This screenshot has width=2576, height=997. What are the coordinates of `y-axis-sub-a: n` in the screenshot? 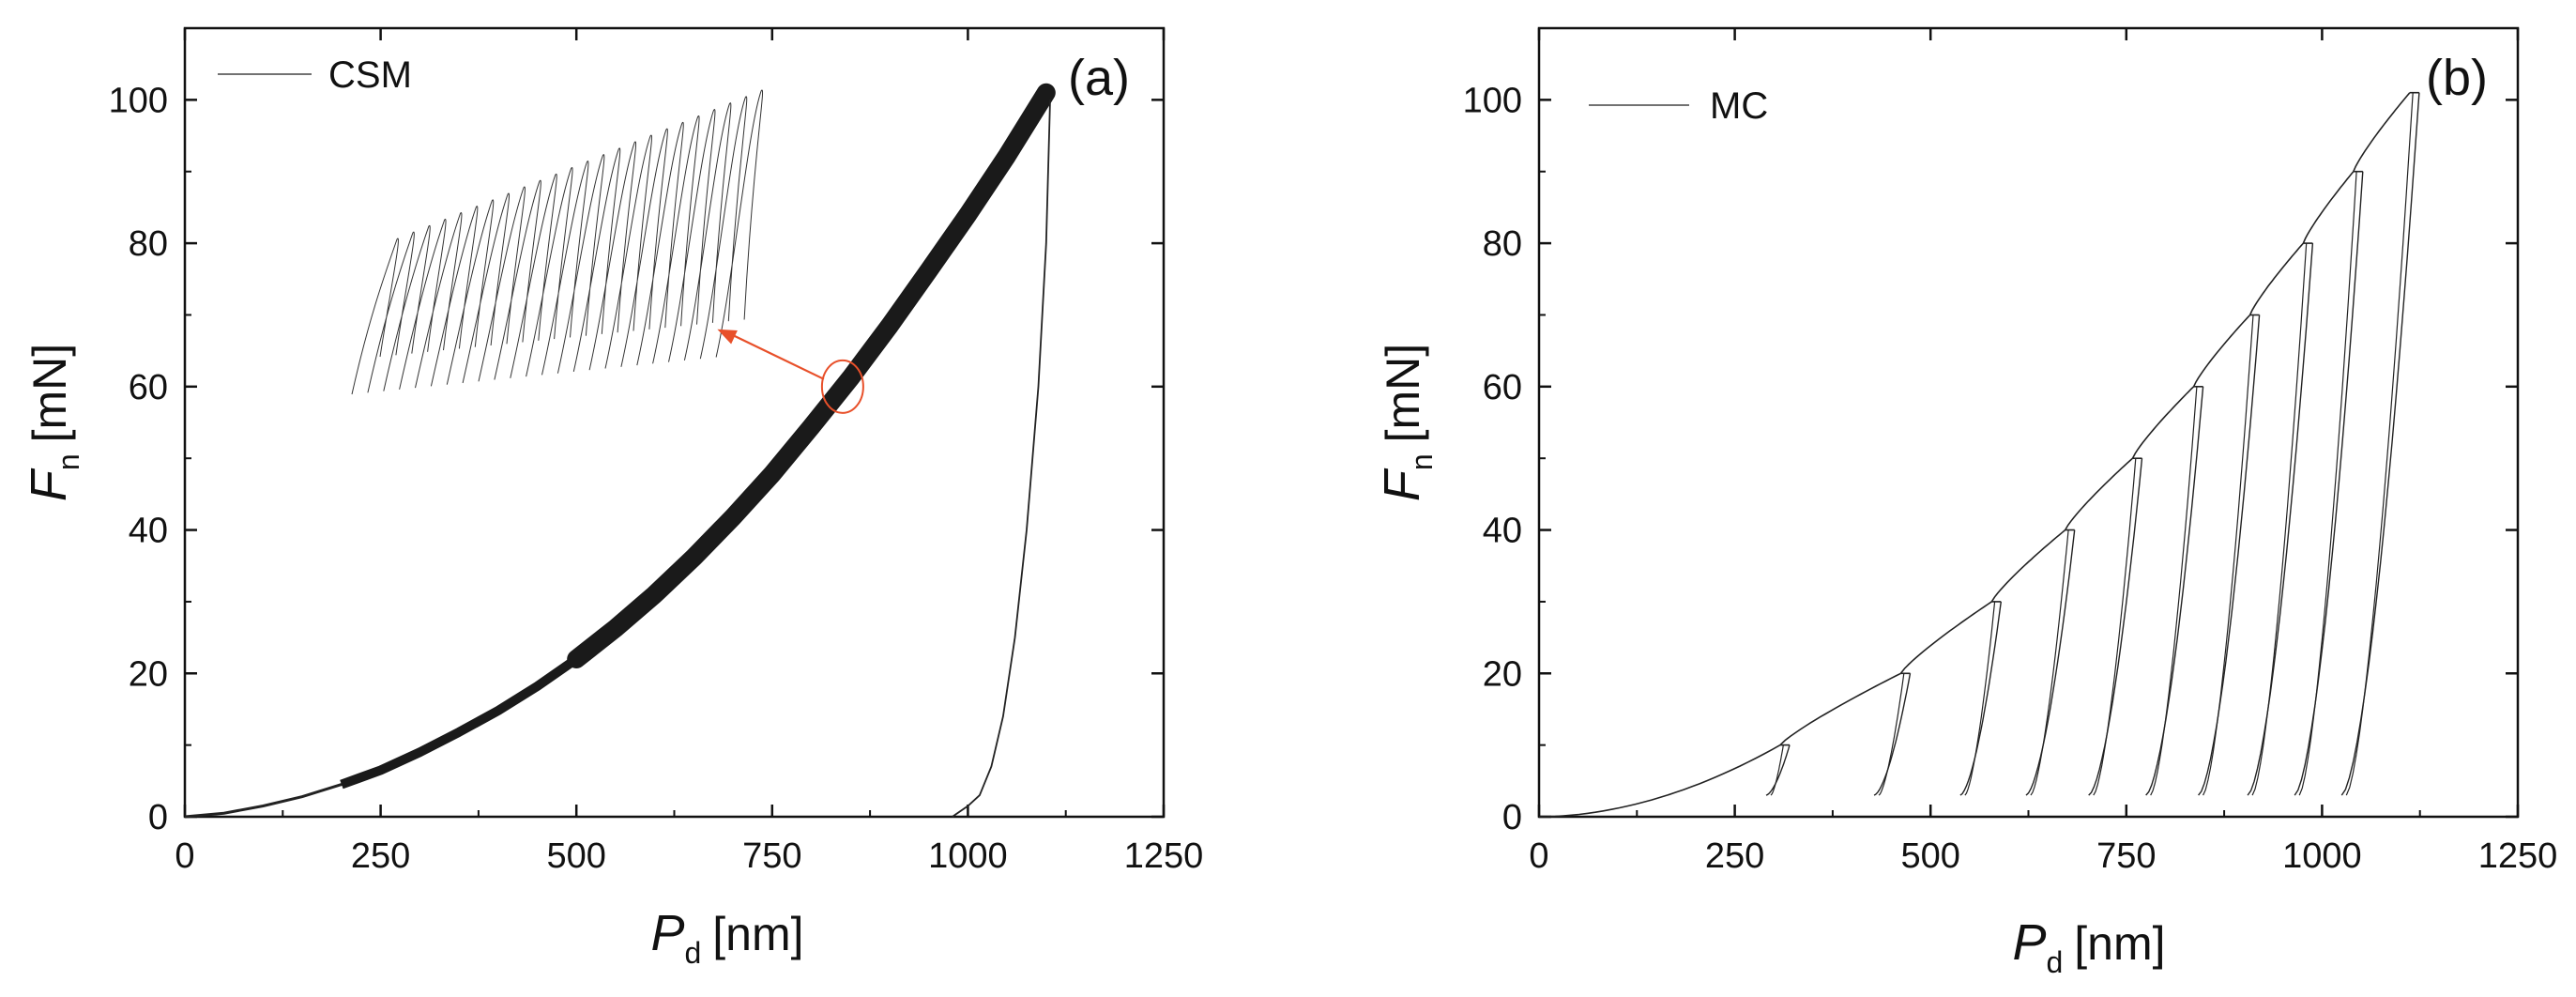 It's located at (68, 462).